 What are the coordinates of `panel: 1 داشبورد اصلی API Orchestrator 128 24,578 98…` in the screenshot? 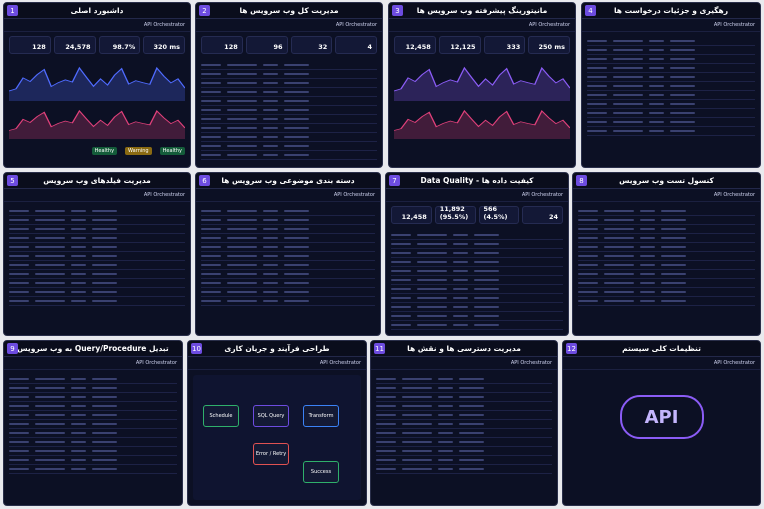 It's located at (97, 85).